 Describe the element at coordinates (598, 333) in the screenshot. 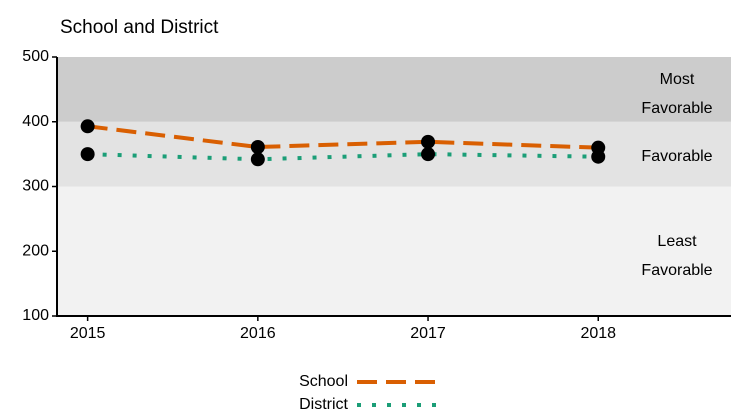

I see `x-tick-label: 2018` at that location.